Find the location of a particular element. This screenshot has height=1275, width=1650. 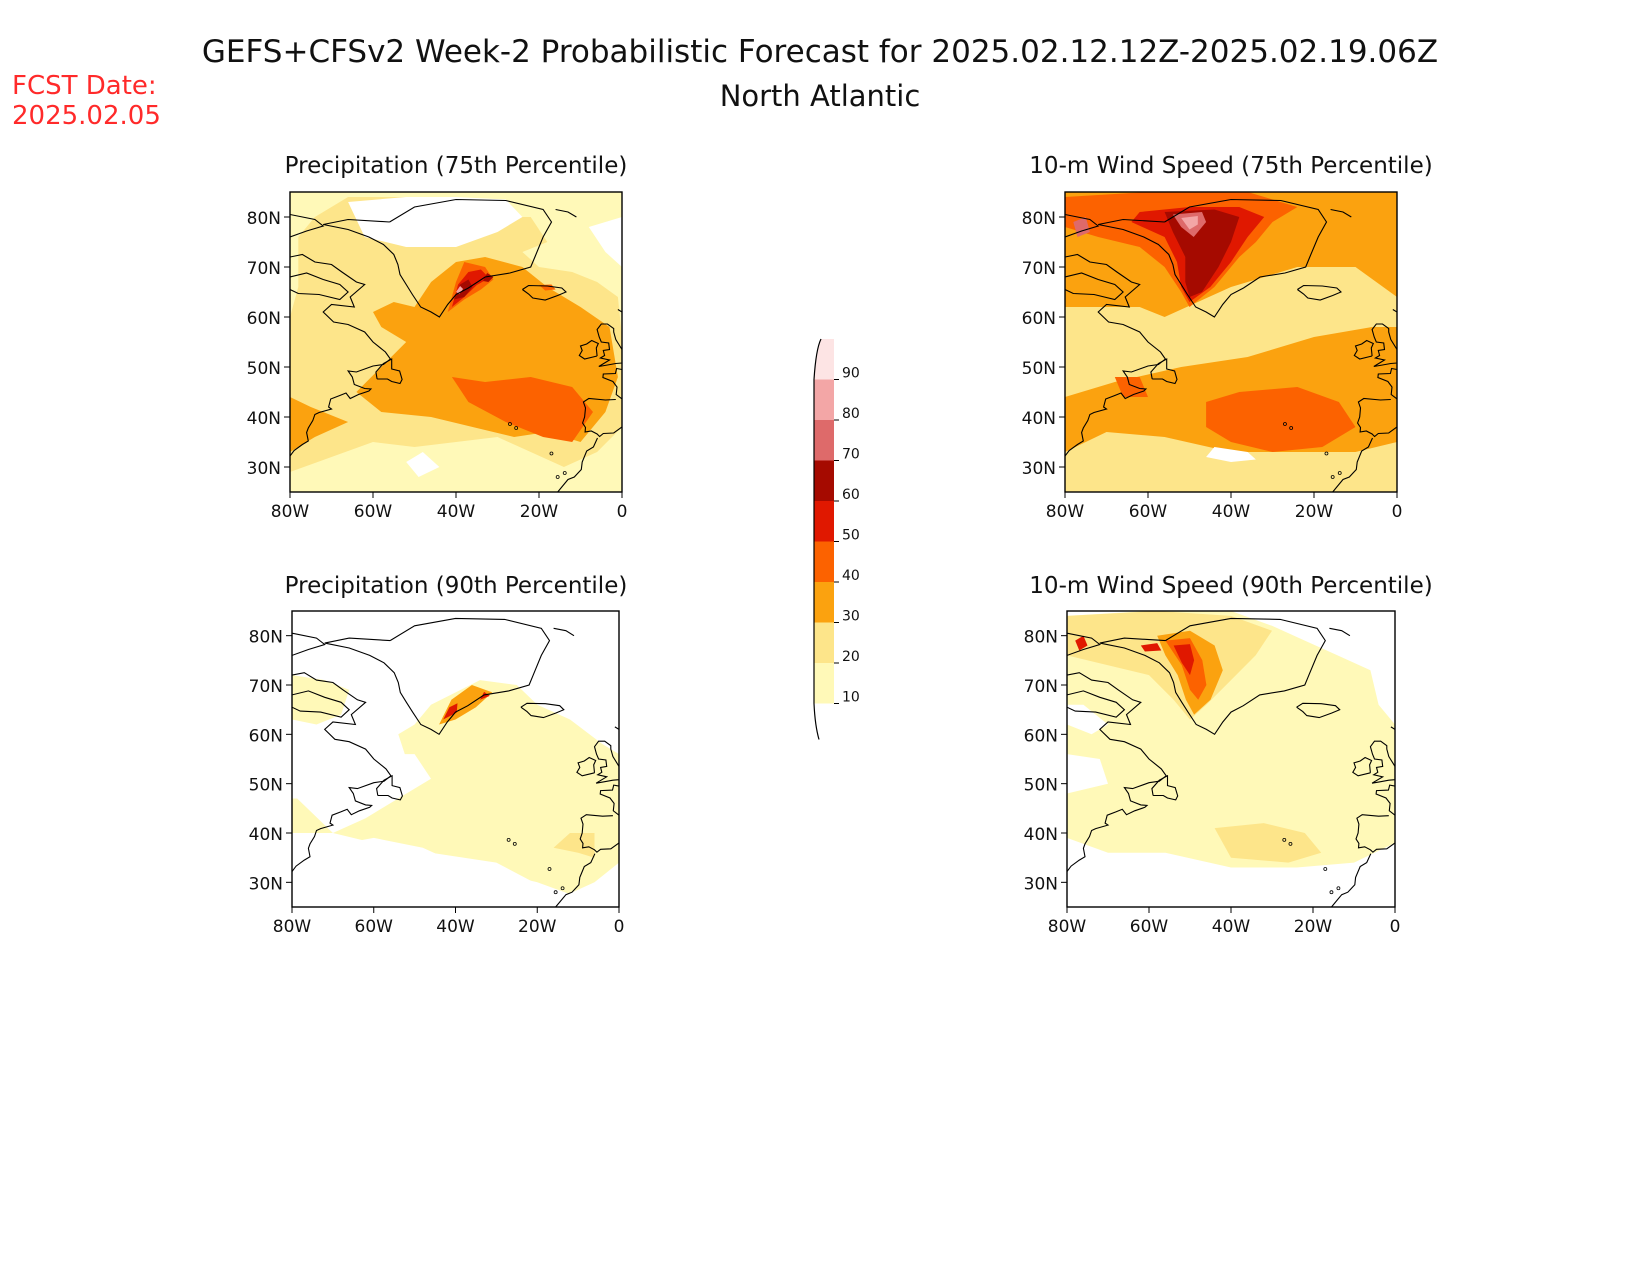

field-40pct-core is located at coordinates (1281, 419).